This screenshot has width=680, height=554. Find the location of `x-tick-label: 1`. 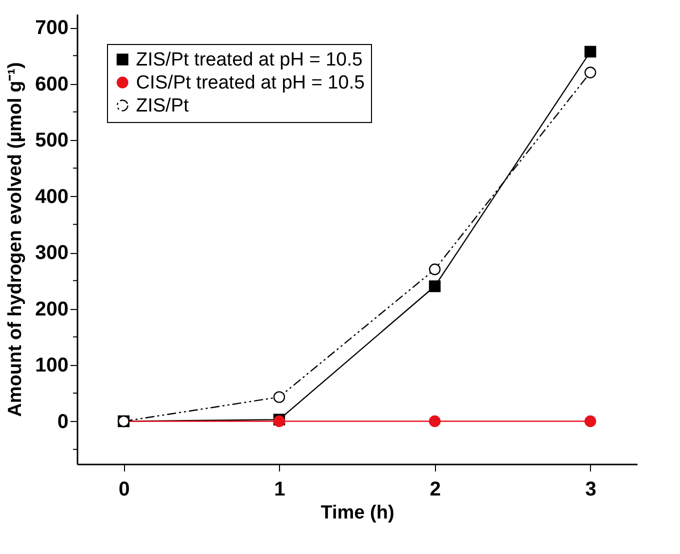

x-tick-label: 1 is located at coordinates (280, 489).